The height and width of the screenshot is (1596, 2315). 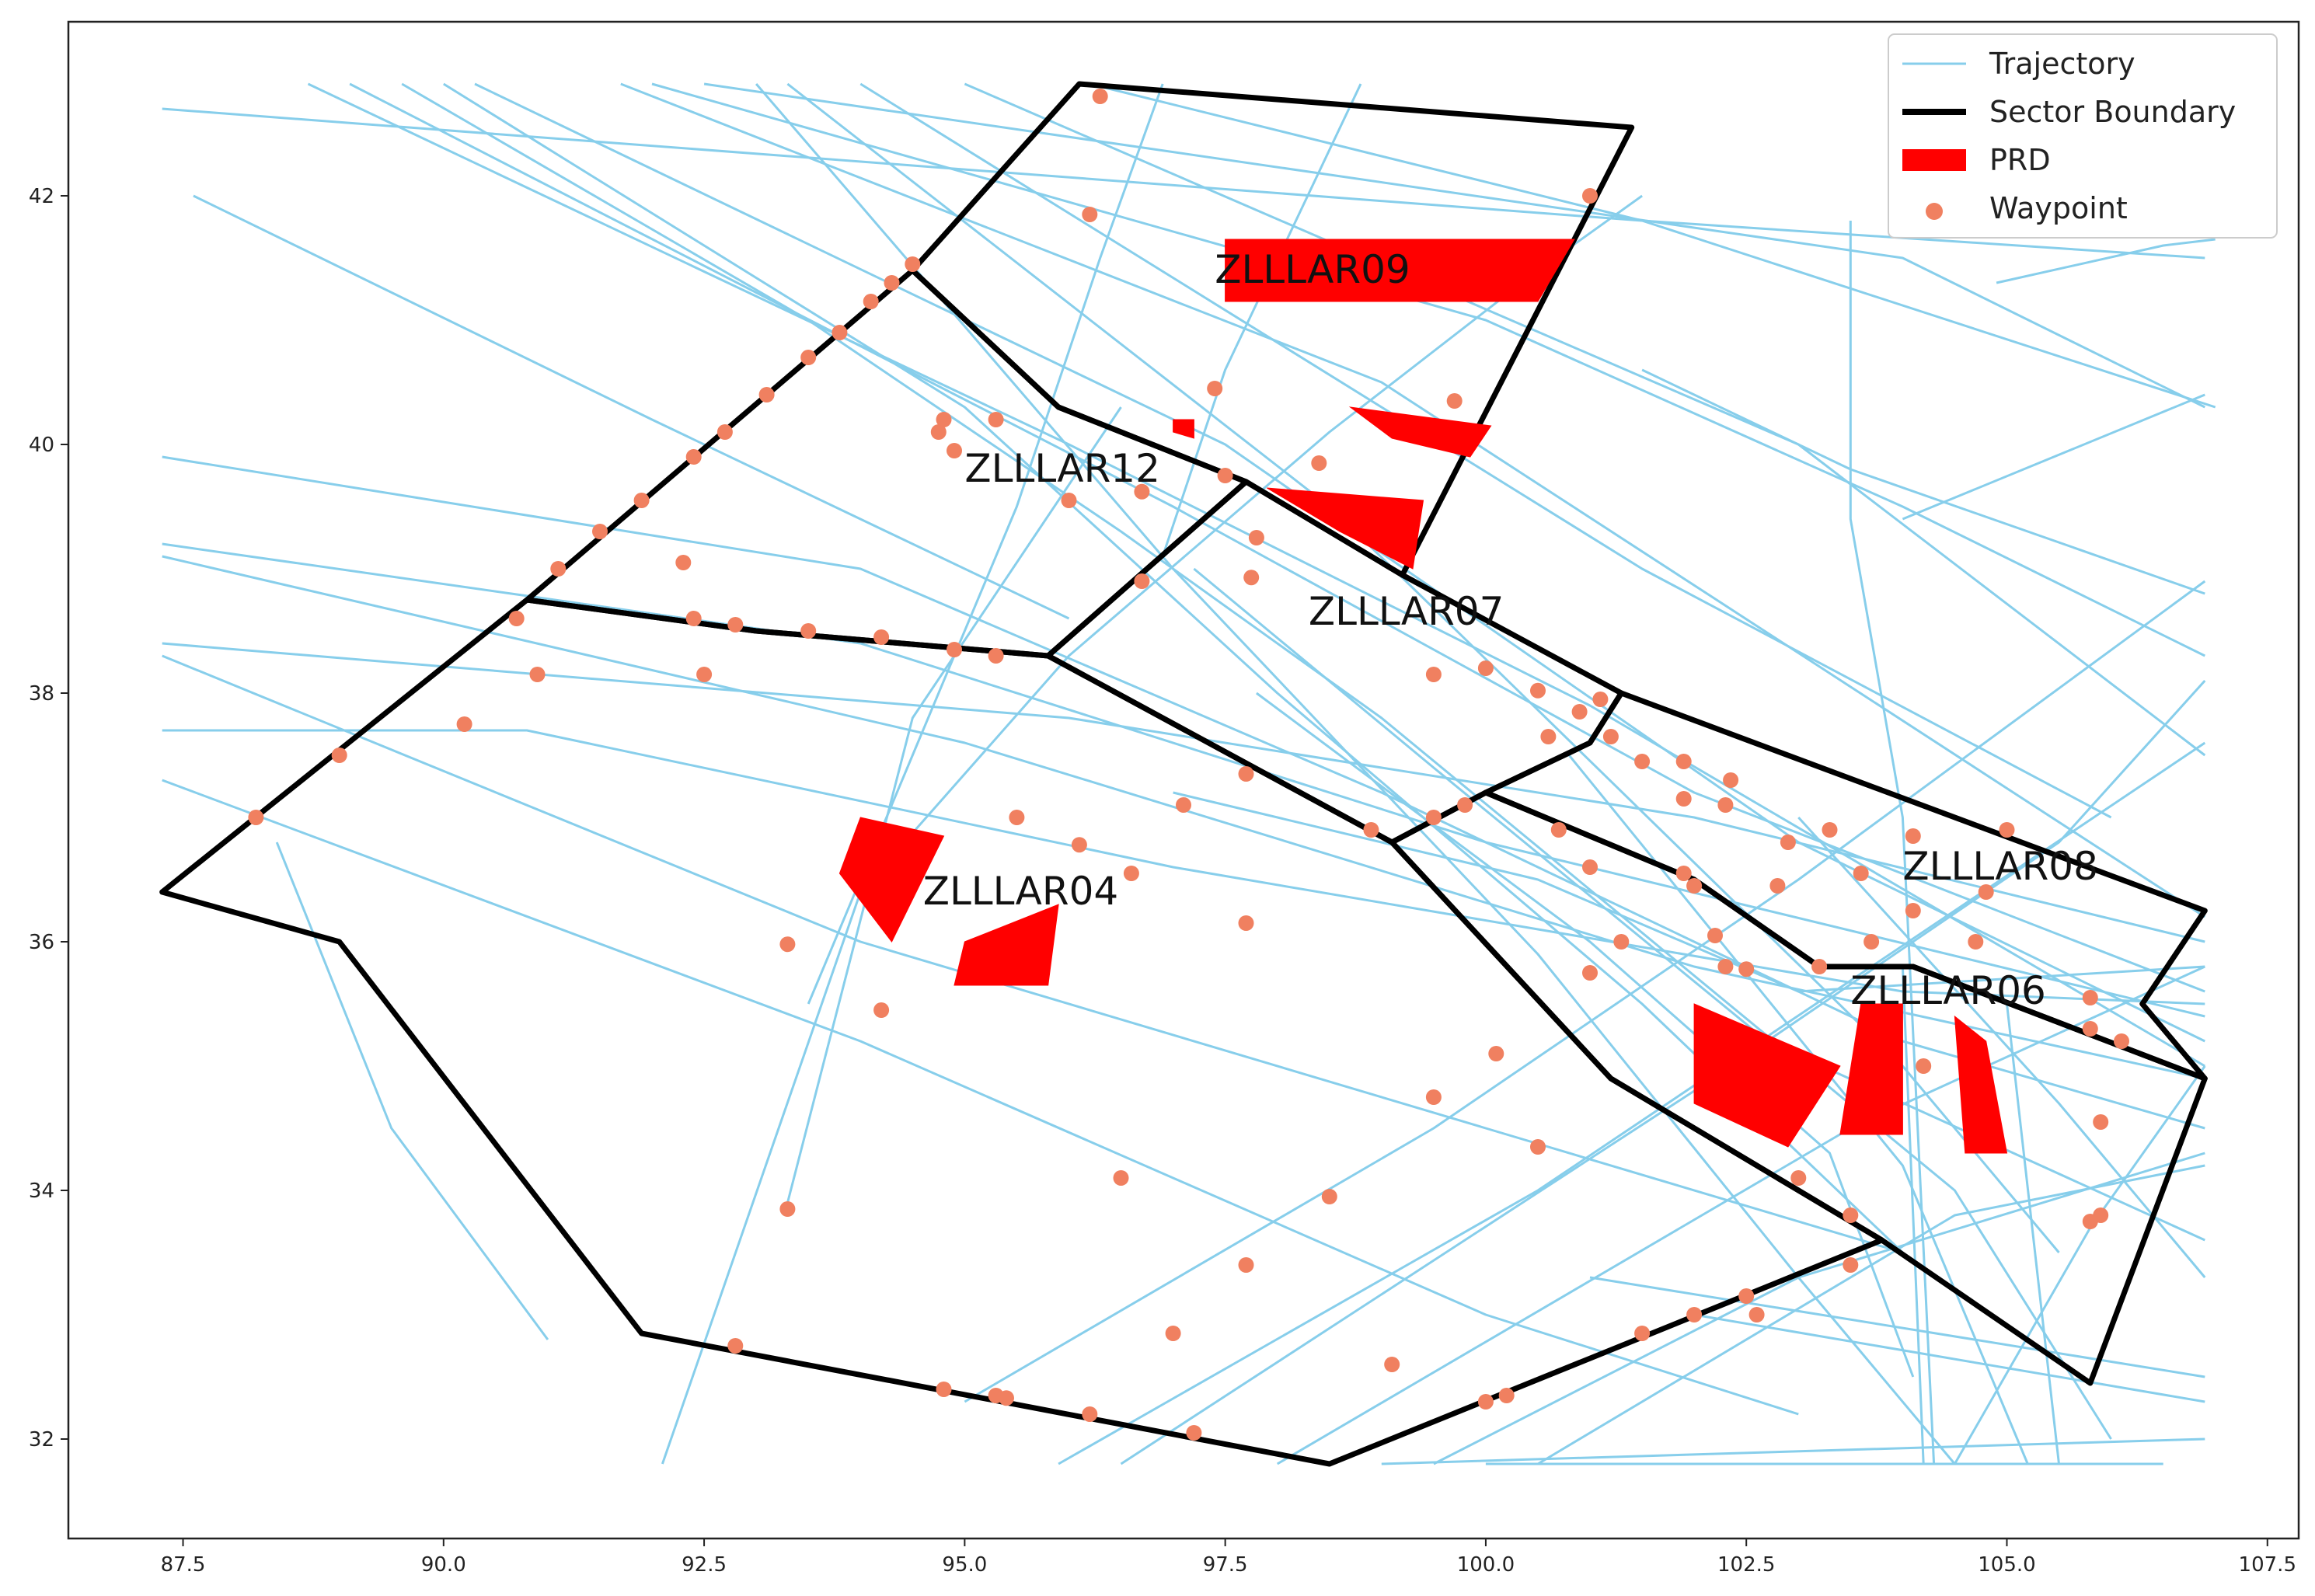 I want to click on sector-label-zlllar07: ZLLLAR07, so click(x=1406, y=611).